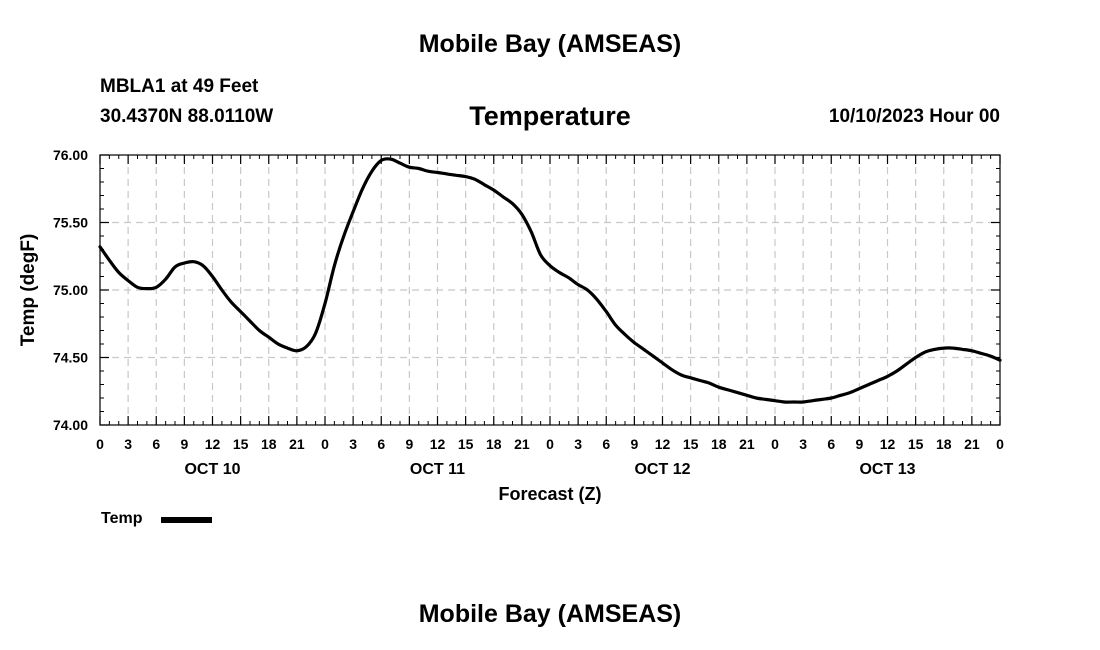 This screenshot has height=650, width=1100. I want to click on y-tick-label: 74.00, so click(70, 425).